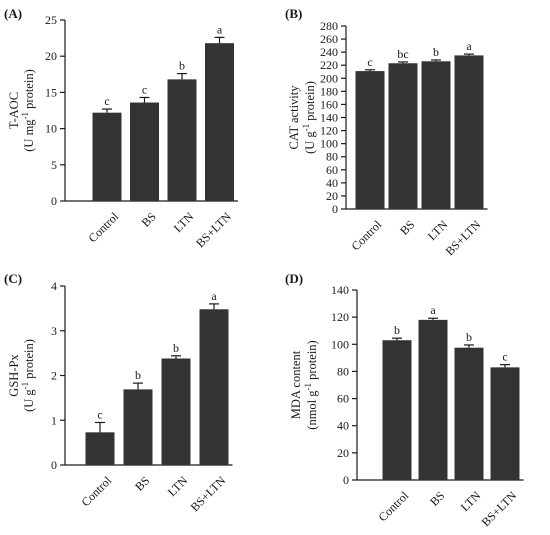  I want to click on y-tick-label: 25, so click(51, 20).